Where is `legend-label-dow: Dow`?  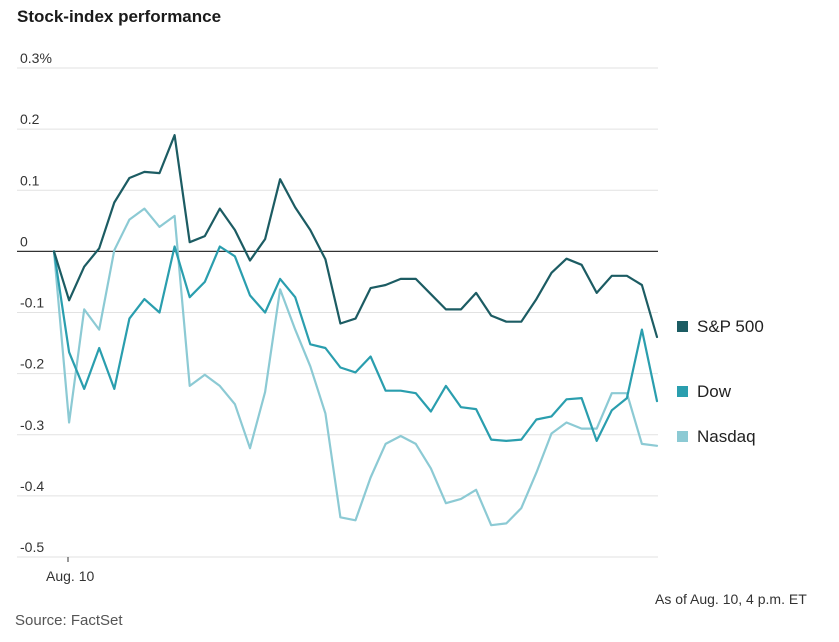 legend-label-dow: Dow is located at coordinates (714, 391).